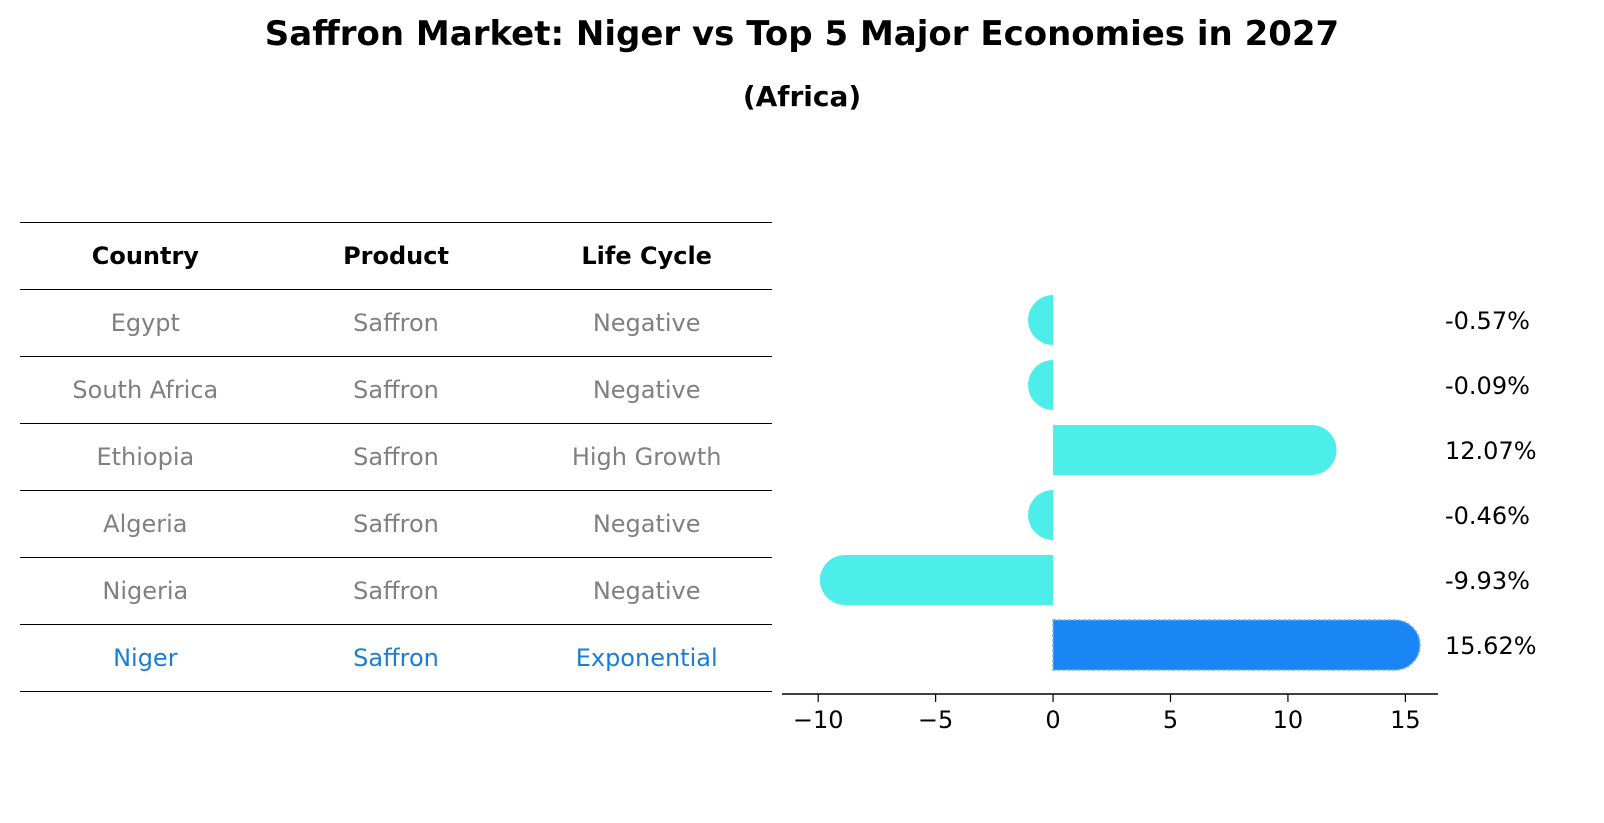  I want to click on table-row: Egypt Saffron Negative, so click(396, 322).